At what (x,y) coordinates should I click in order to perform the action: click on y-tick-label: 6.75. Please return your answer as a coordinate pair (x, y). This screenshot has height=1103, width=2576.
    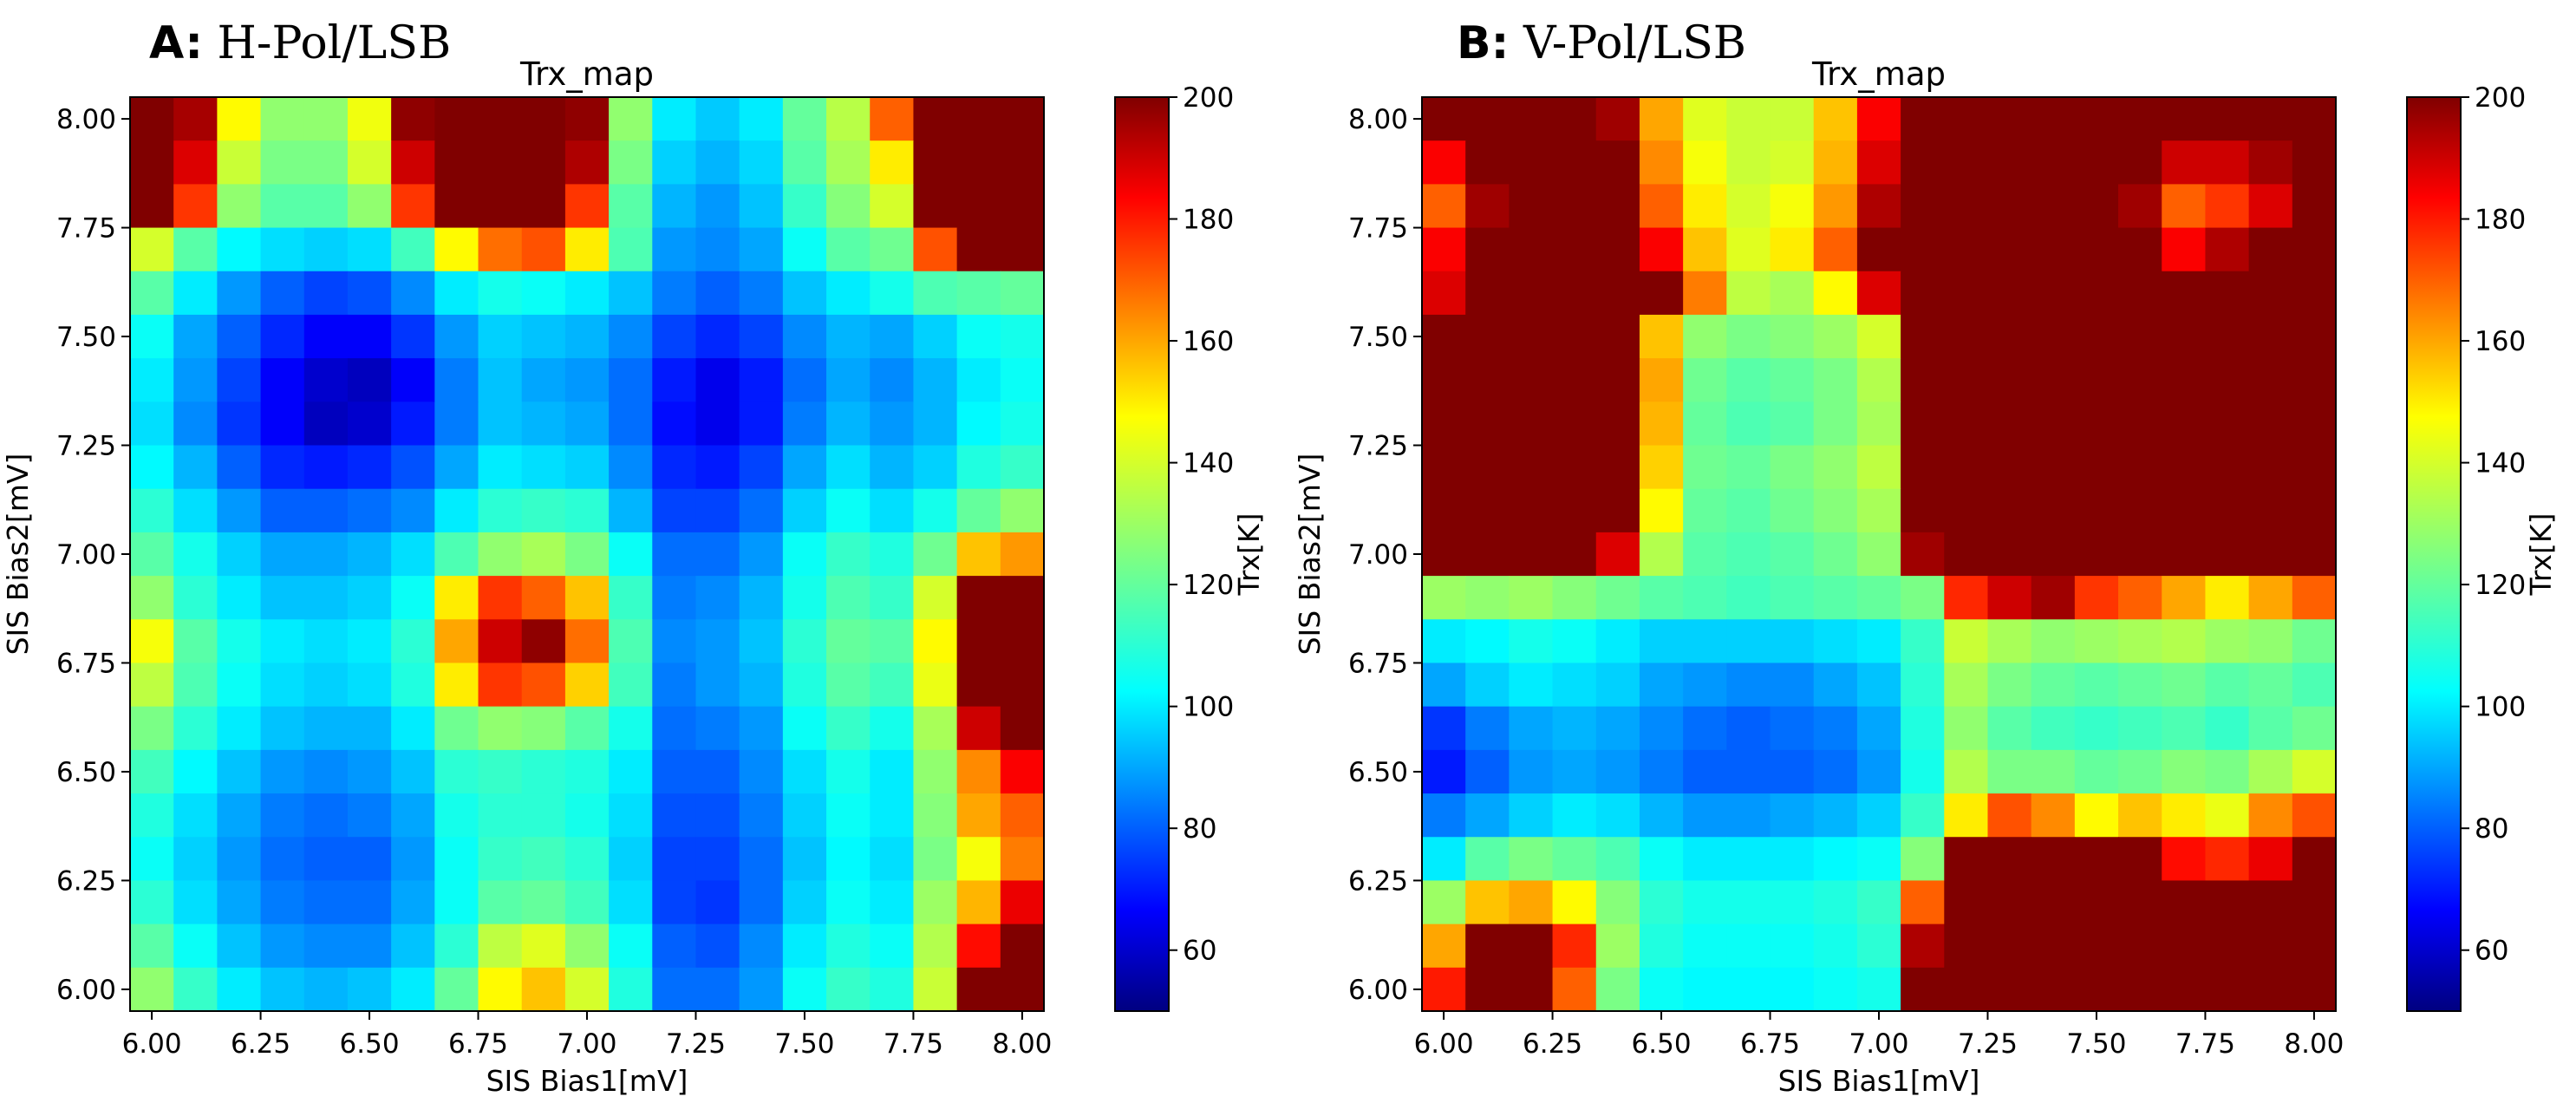
    Looking at the image, I should click on (86, 663).